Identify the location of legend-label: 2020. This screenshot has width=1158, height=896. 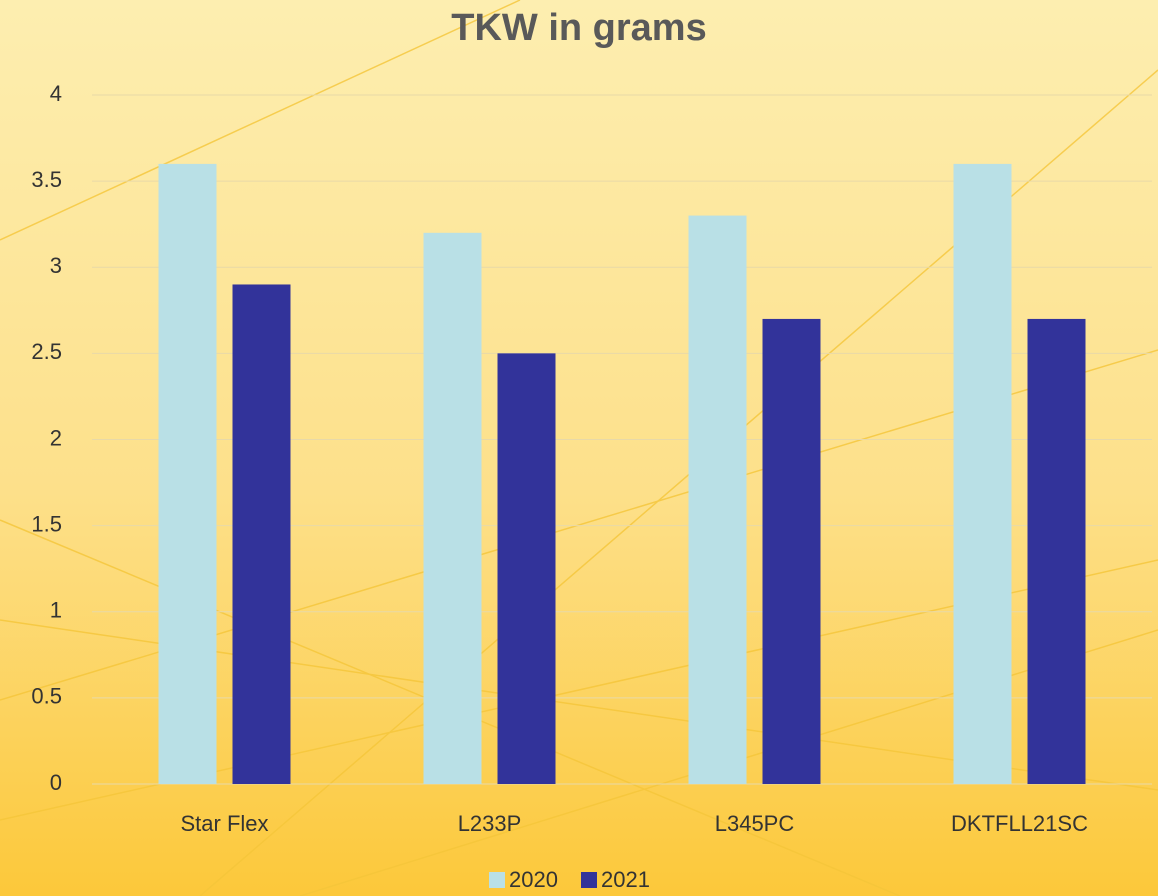
(533, 879).